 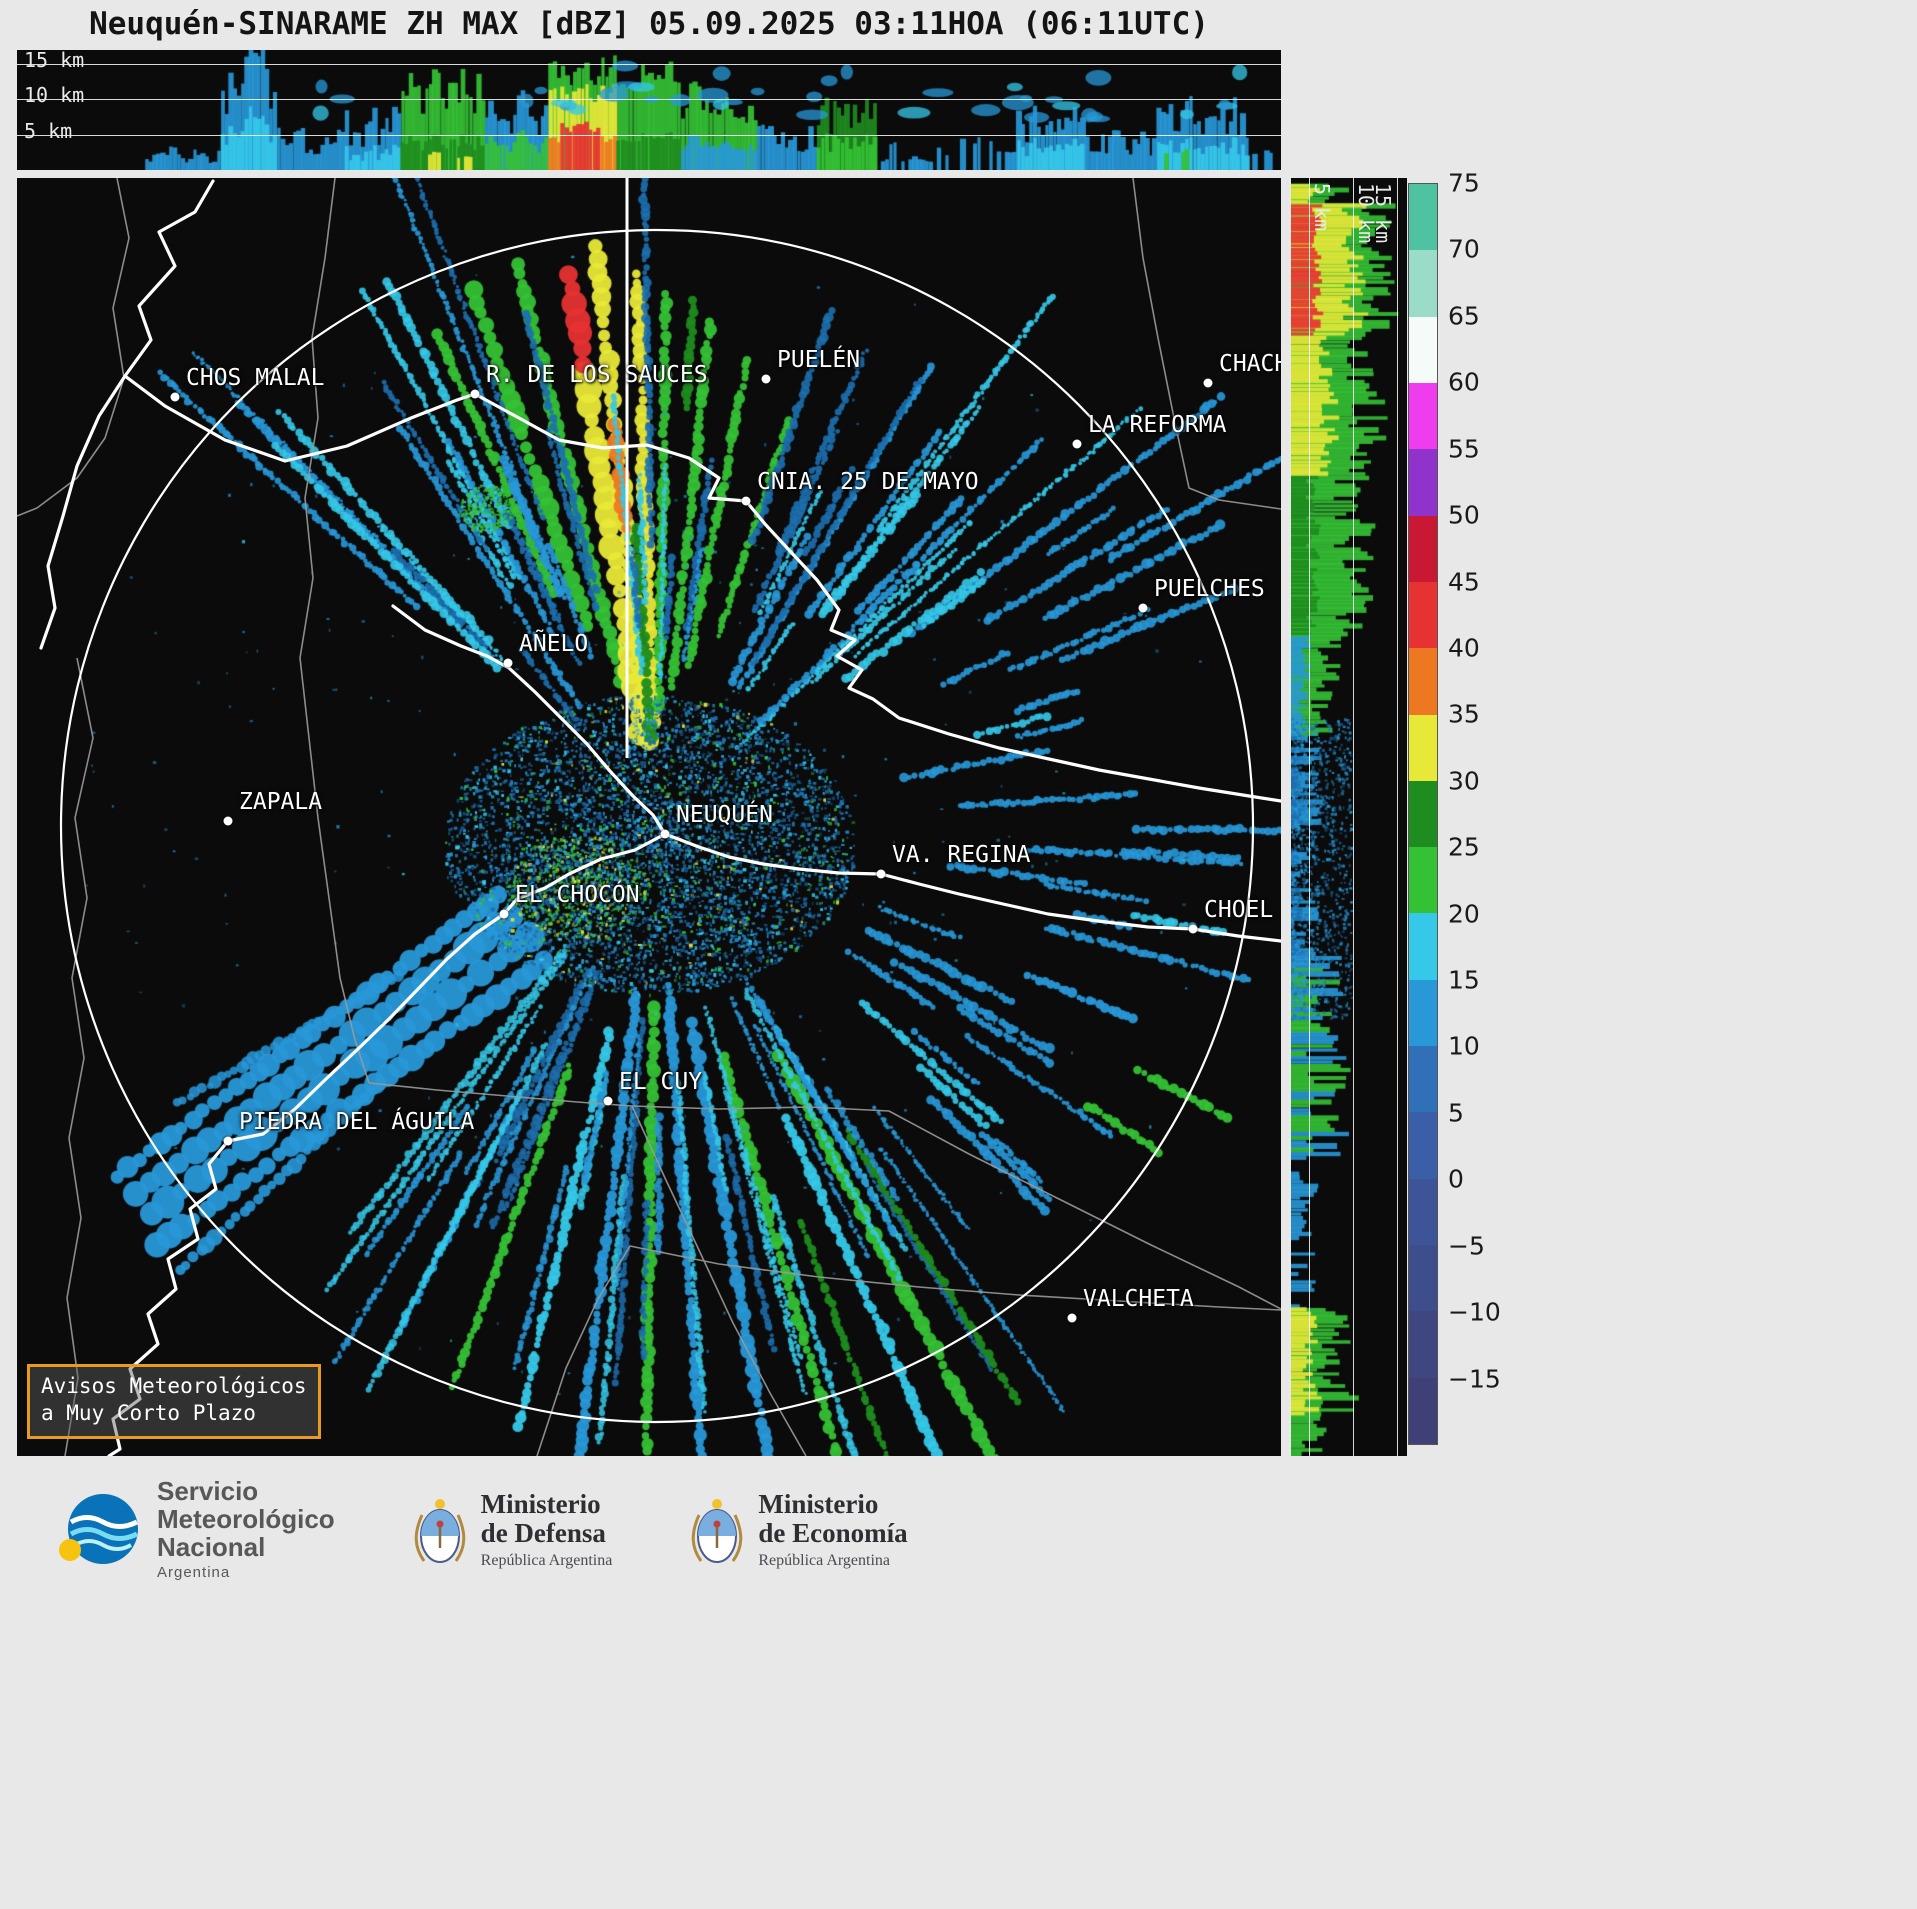 I want to click on colorbar-tick: 70, so click(x=1464, y=249).